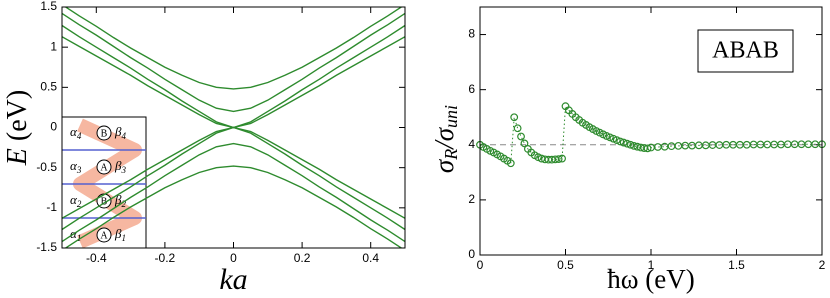  Describe the element at coordinates (451, 116) in the screenshot. I see `y-label-sub: uni` at that location.